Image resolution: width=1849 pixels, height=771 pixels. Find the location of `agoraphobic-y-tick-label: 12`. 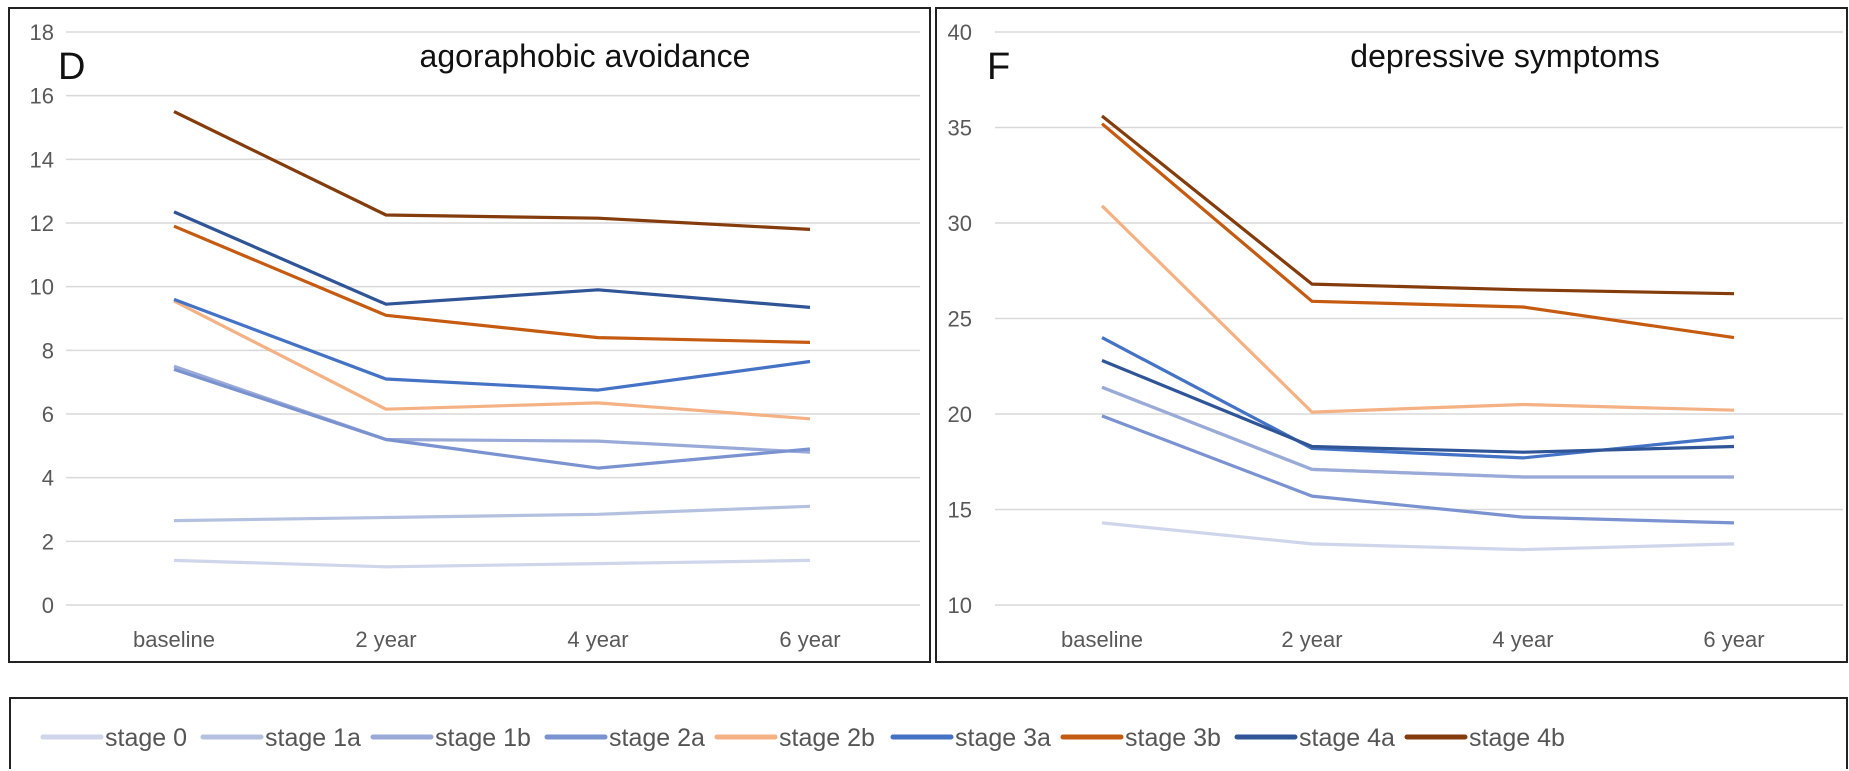

agoraphobic-y-tick-label: 12 is located at coordinates (42, 223).